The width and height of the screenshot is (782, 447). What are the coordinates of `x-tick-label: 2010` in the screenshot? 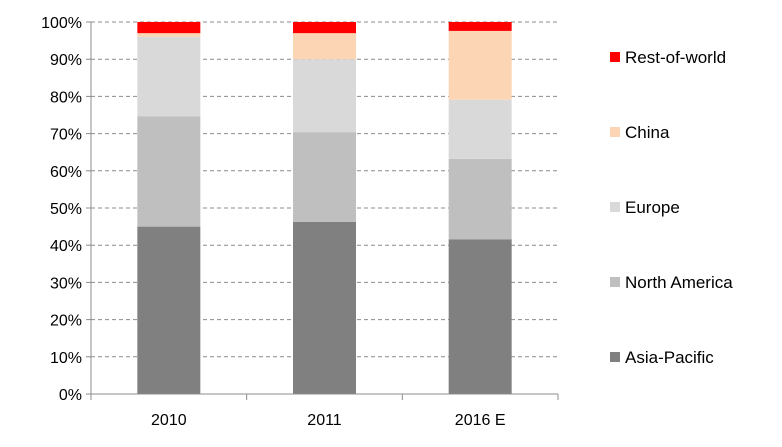 It's located at (169, 420).